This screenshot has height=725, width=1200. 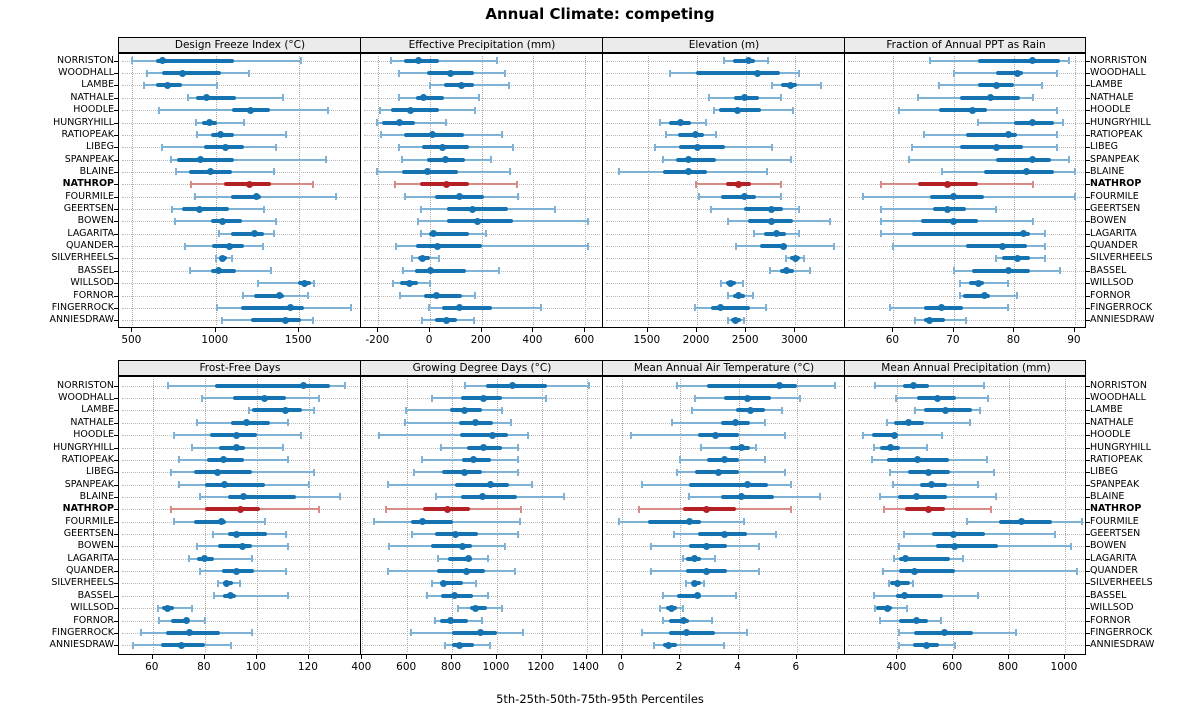 I want to click on site-label-left-blaine: BLAINE, so click(x=96, y=496).